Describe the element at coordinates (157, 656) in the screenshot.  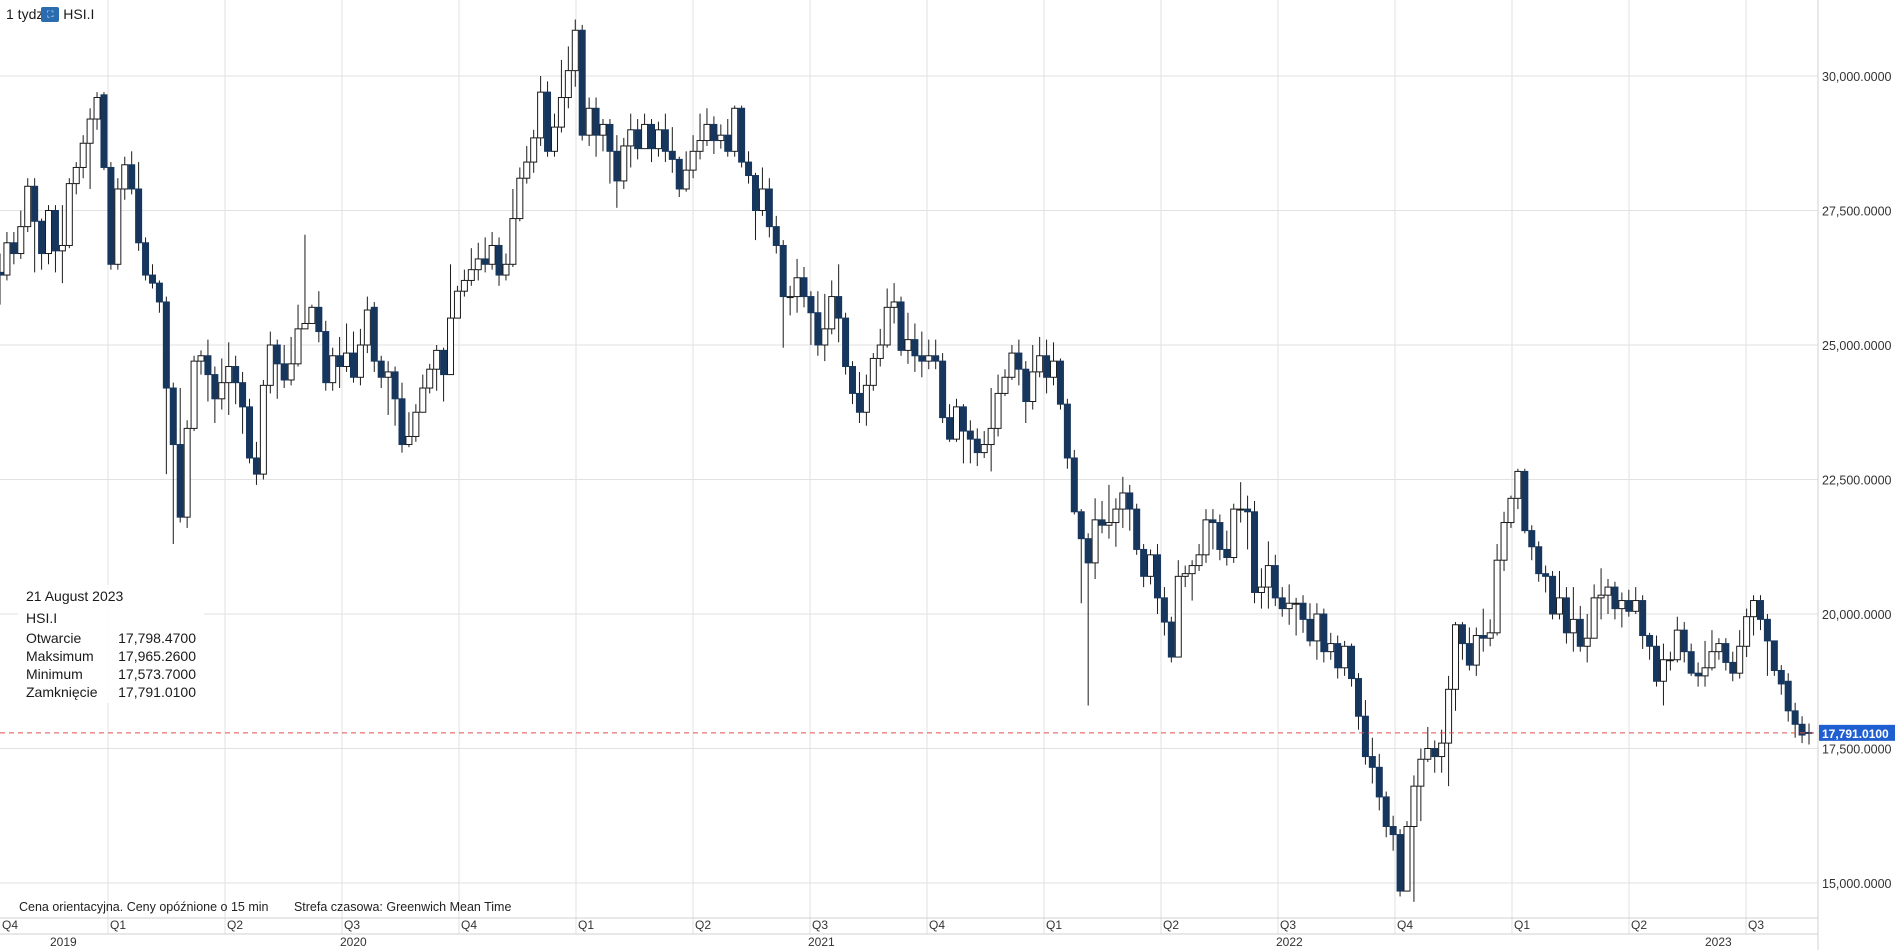
I see `high-value: 17,965.2600` at that location.